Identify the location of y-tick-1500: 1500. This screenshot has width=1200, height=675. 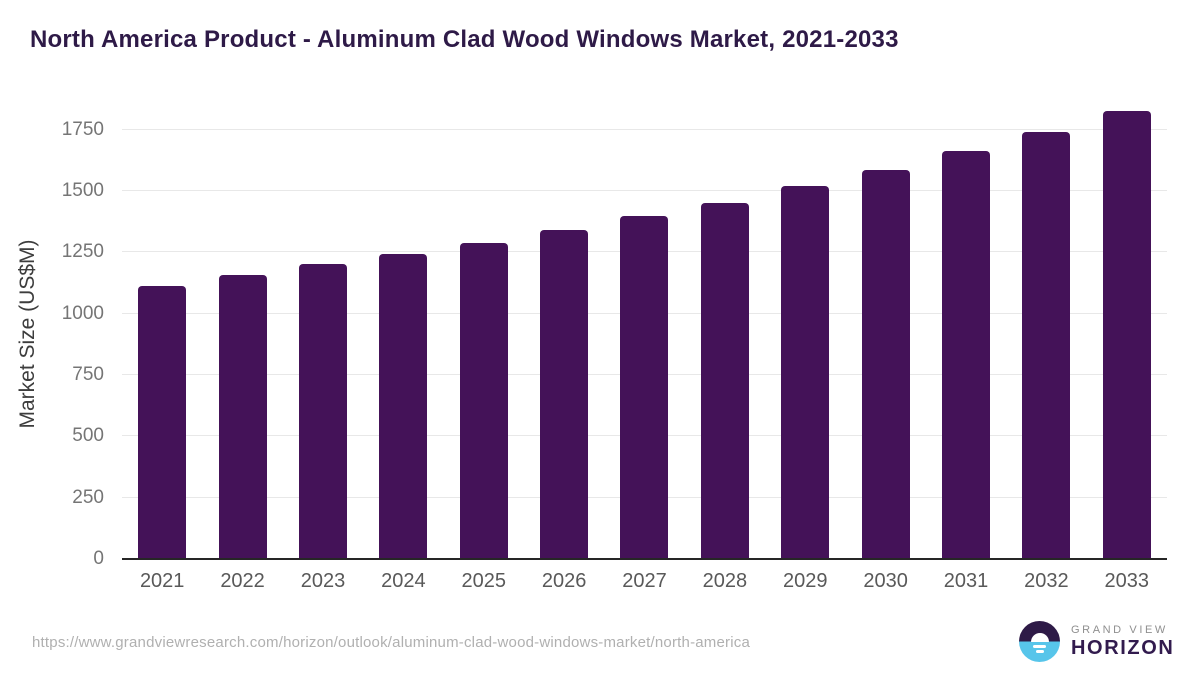
(82, 191).